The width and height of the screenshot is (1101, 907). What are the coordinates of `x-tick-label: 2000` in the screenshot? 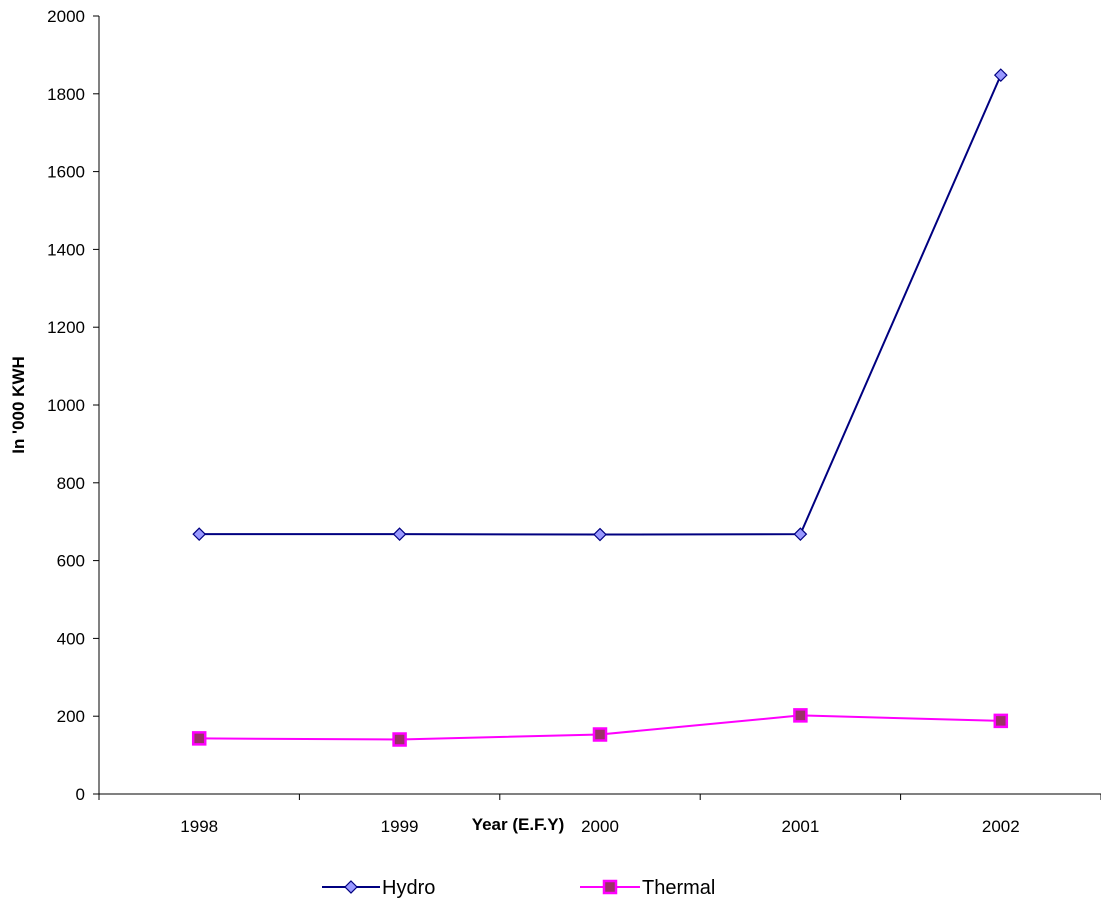 It's located at (600, 826).